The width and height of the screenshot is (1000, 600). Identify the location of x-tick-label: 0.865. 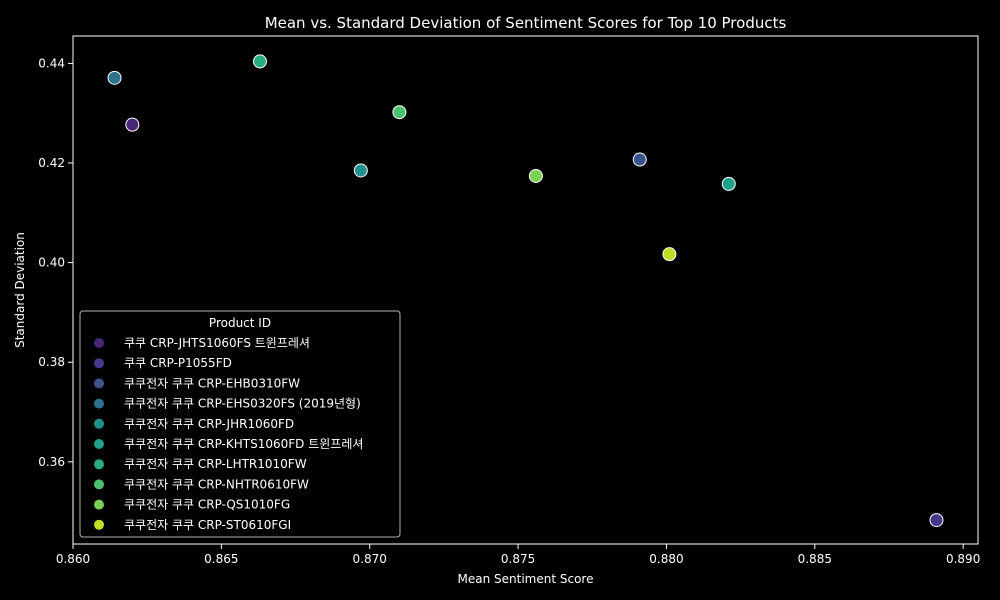
(221, 559).